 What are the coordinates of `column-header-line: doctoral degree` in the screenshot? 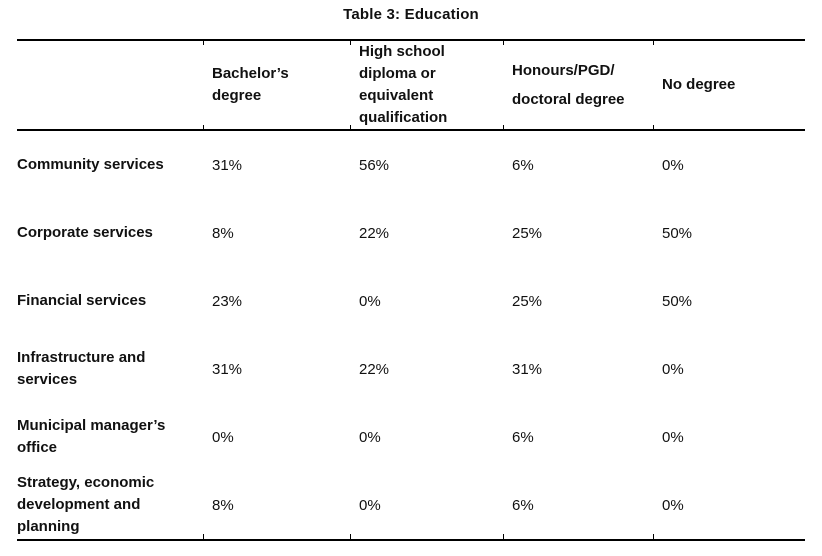 It's located at (568, 99).